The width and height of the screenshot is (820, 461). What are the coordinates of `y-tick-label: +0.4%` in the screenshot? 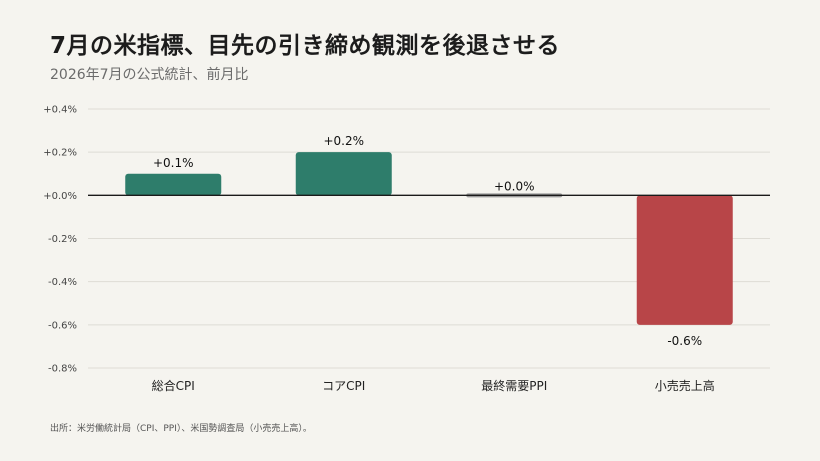 It's located at (60, 110).